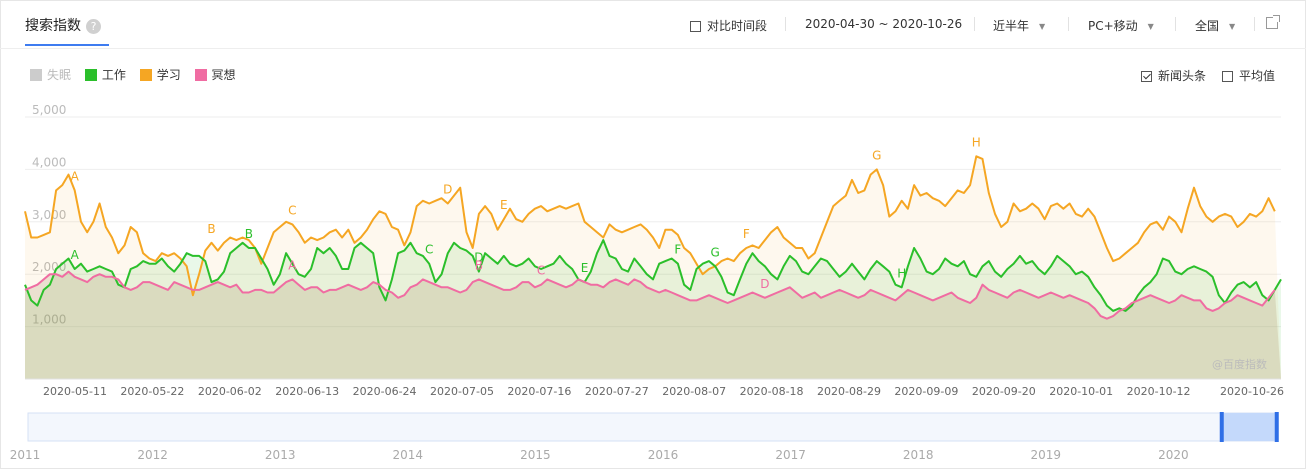 This screenshot has height=469, width=1306. Describe the element at coordinates (1113, 26) in the screenshot. I see `device-value: PC+移动` at that location.